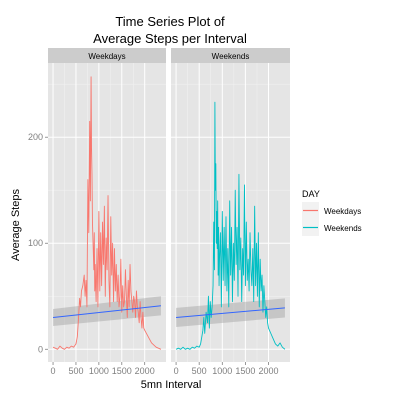 This screenshot has width=400, height=400. I want to click on smooth-line-weekends, so click(230, 312).